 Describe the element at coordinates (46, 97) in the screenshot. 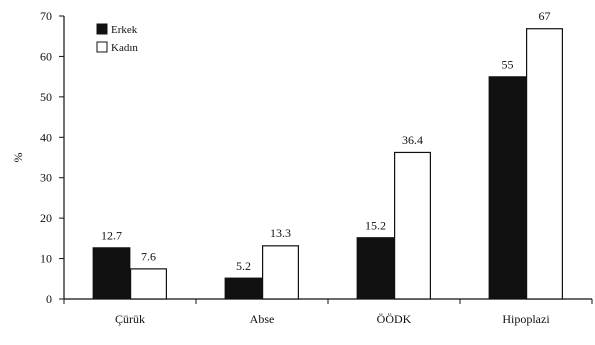

I see `y-tick-label: 50` at that location.